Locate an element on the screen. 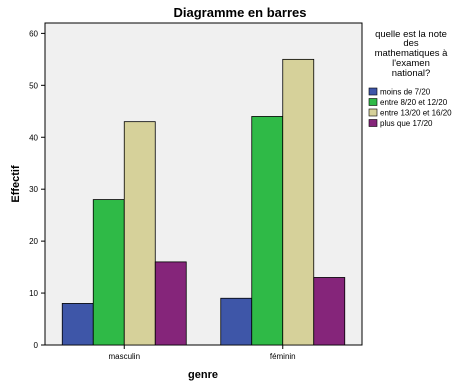  legend-label: entre 13/20 et 16/20 is located at coordinates (416, 113).